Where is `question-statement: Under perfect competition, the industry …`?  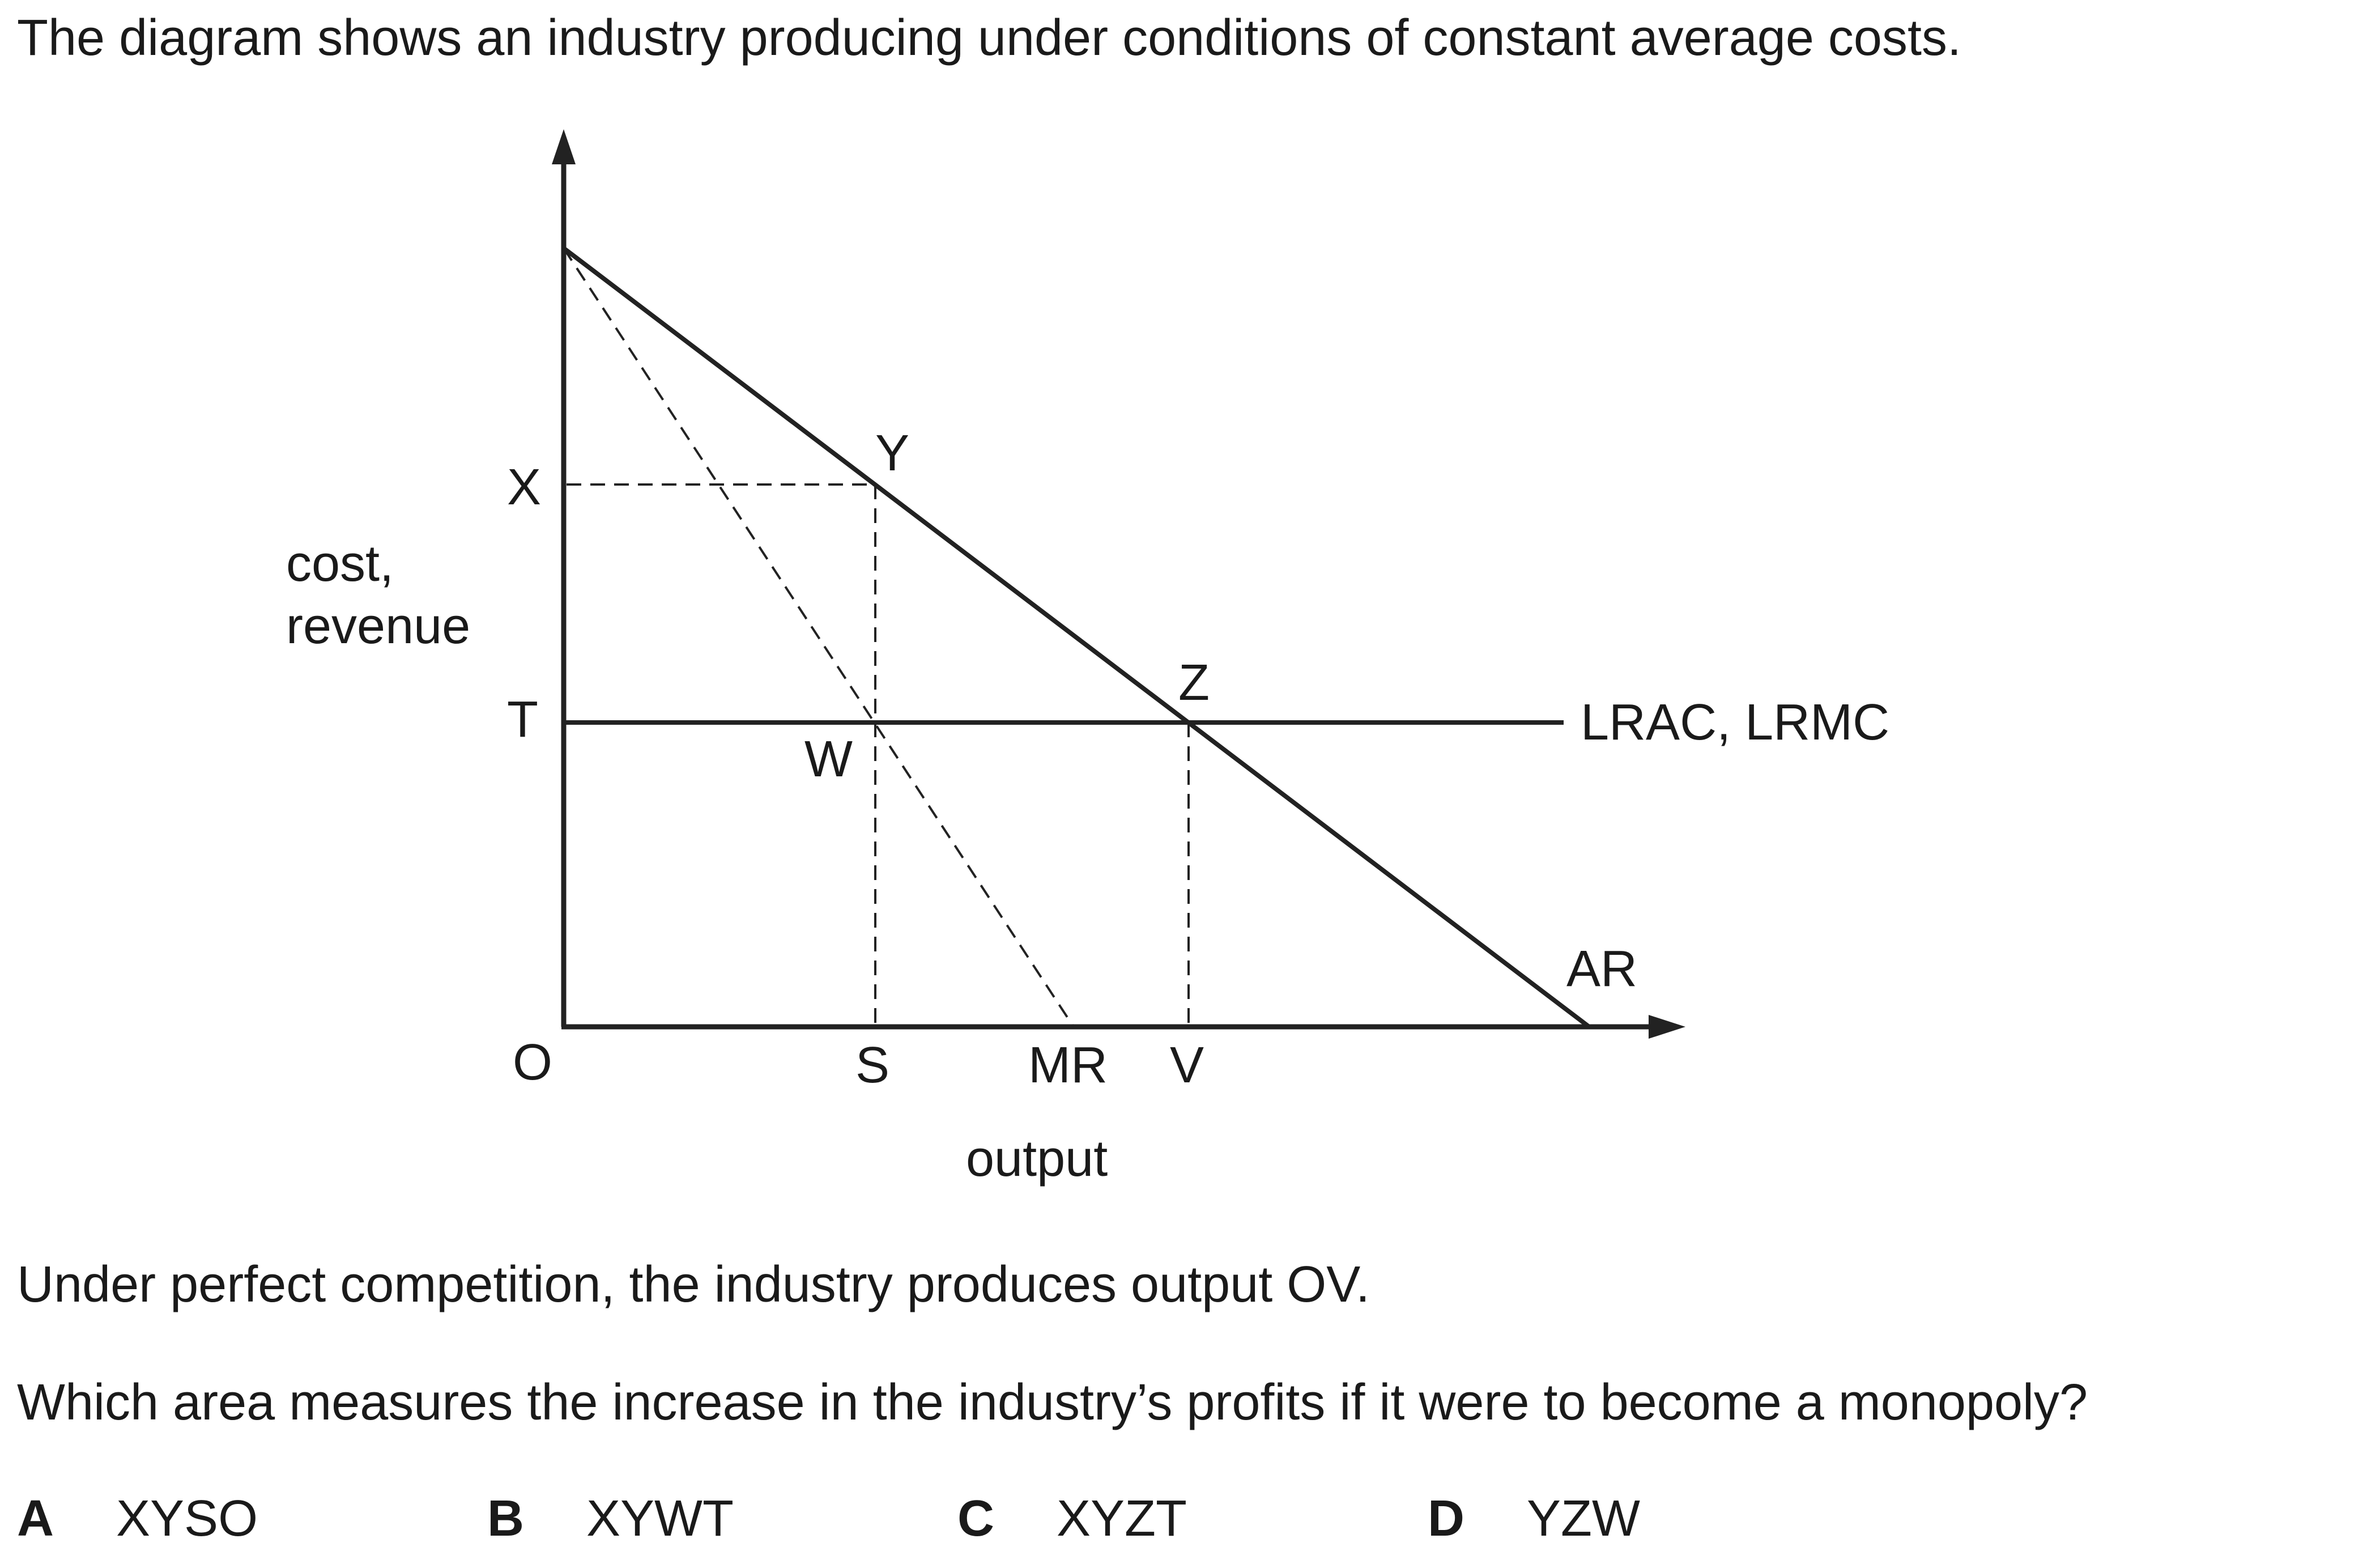
question-statement: Under perfect competition, the industry … is located at coordinates (693, 1284).